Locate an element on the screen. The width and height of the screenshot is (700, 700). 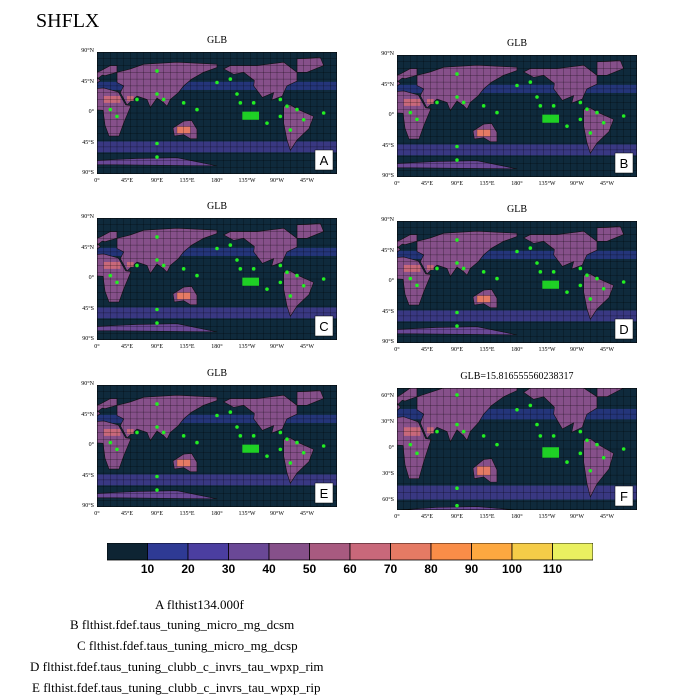
panel-title-f: GLB=15.816555560238317 is located at coordinates (517, 376).